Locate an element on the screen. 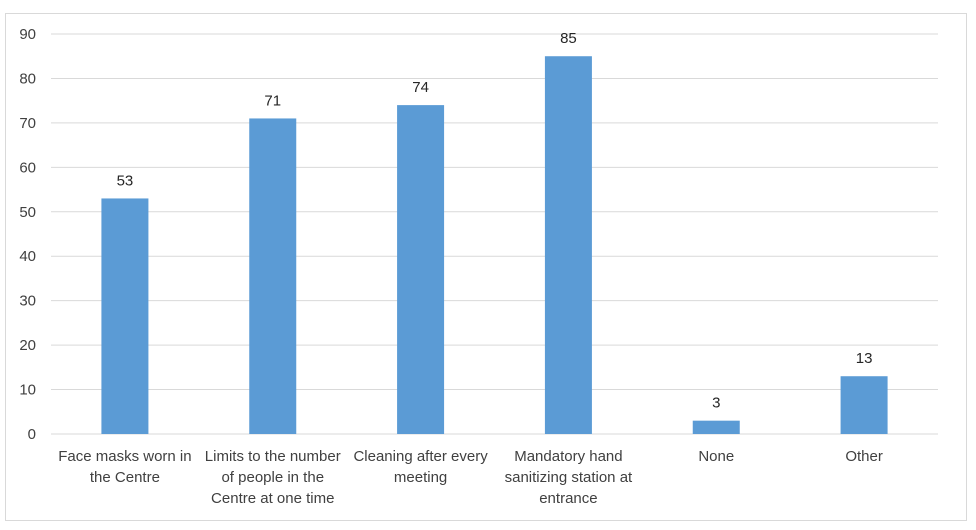 This screenshot has height=530, width=976. data-label: 74 is located at coordinates (420, 87).